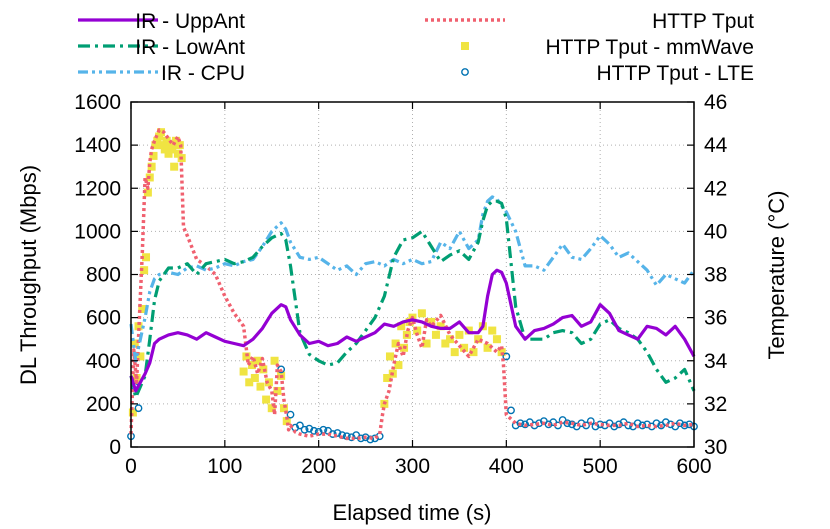 This screenshot has height=529, width=830. What do you see at coordinates (716, 361) in the screenshot?
I see `y-right-tick-label: 34` at bounding box center [716, 361].